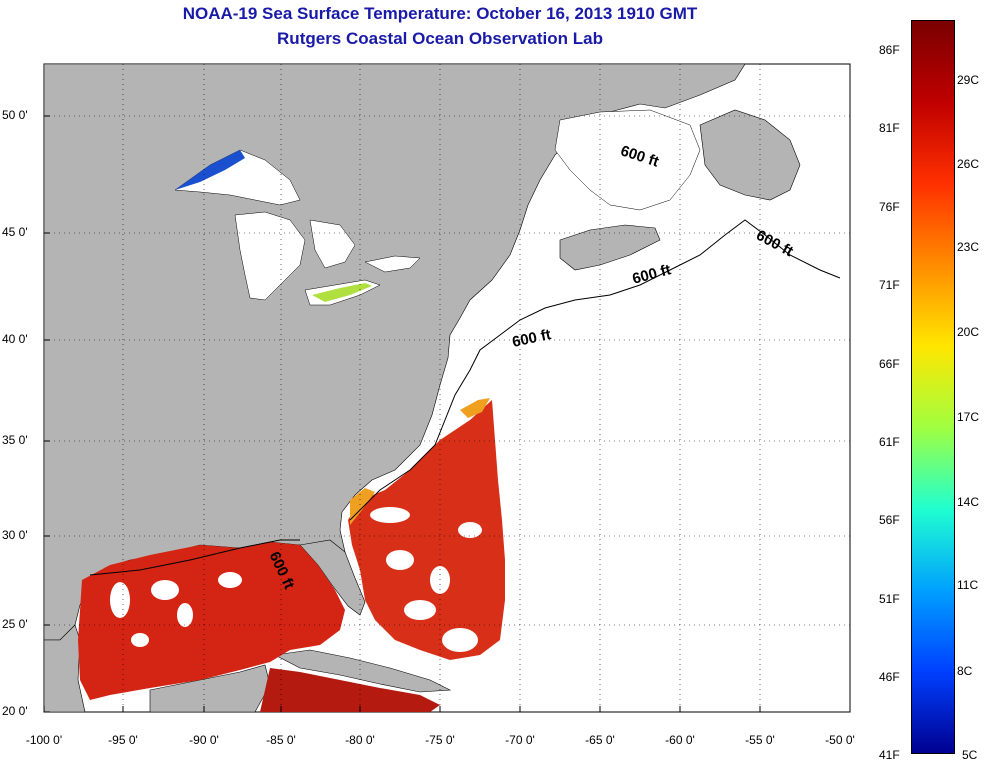 This screenshot has width=984, height=770. Describe the element at coordinates (15, 440) in the screenshot. I see `lat-label-35: 35 0'` at that location.